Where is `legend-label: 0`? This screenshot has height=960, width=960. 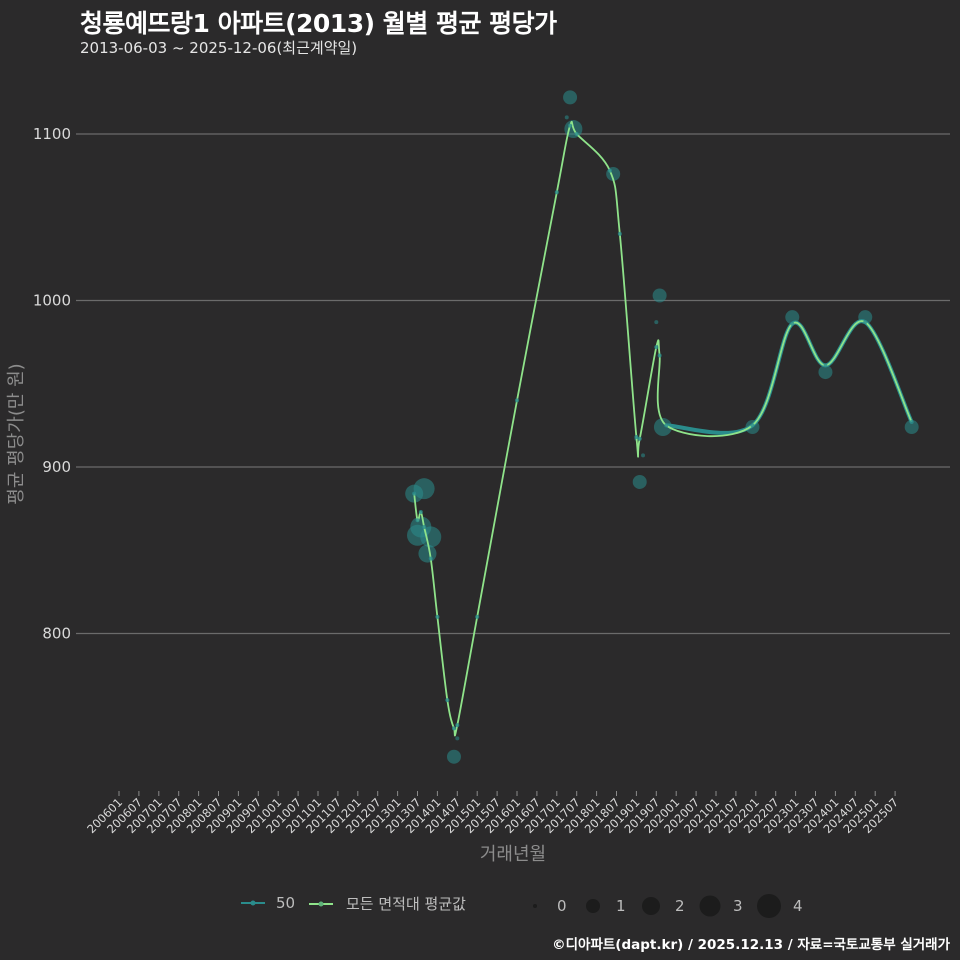
legend-label: 0 is located at coordinates (562, 906).